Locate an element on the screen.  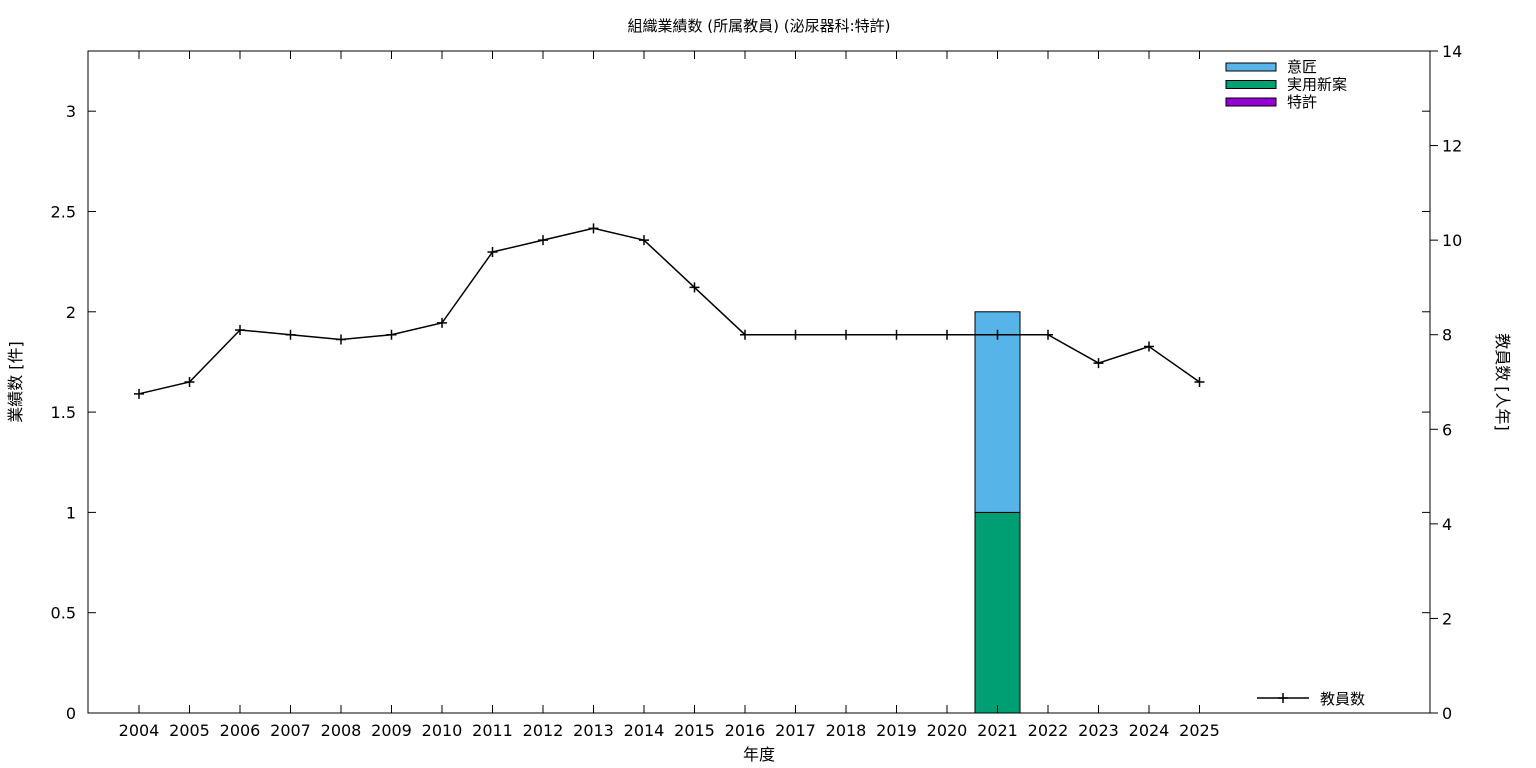
y-tick-label: 1 is located at coordinates (71, 512).